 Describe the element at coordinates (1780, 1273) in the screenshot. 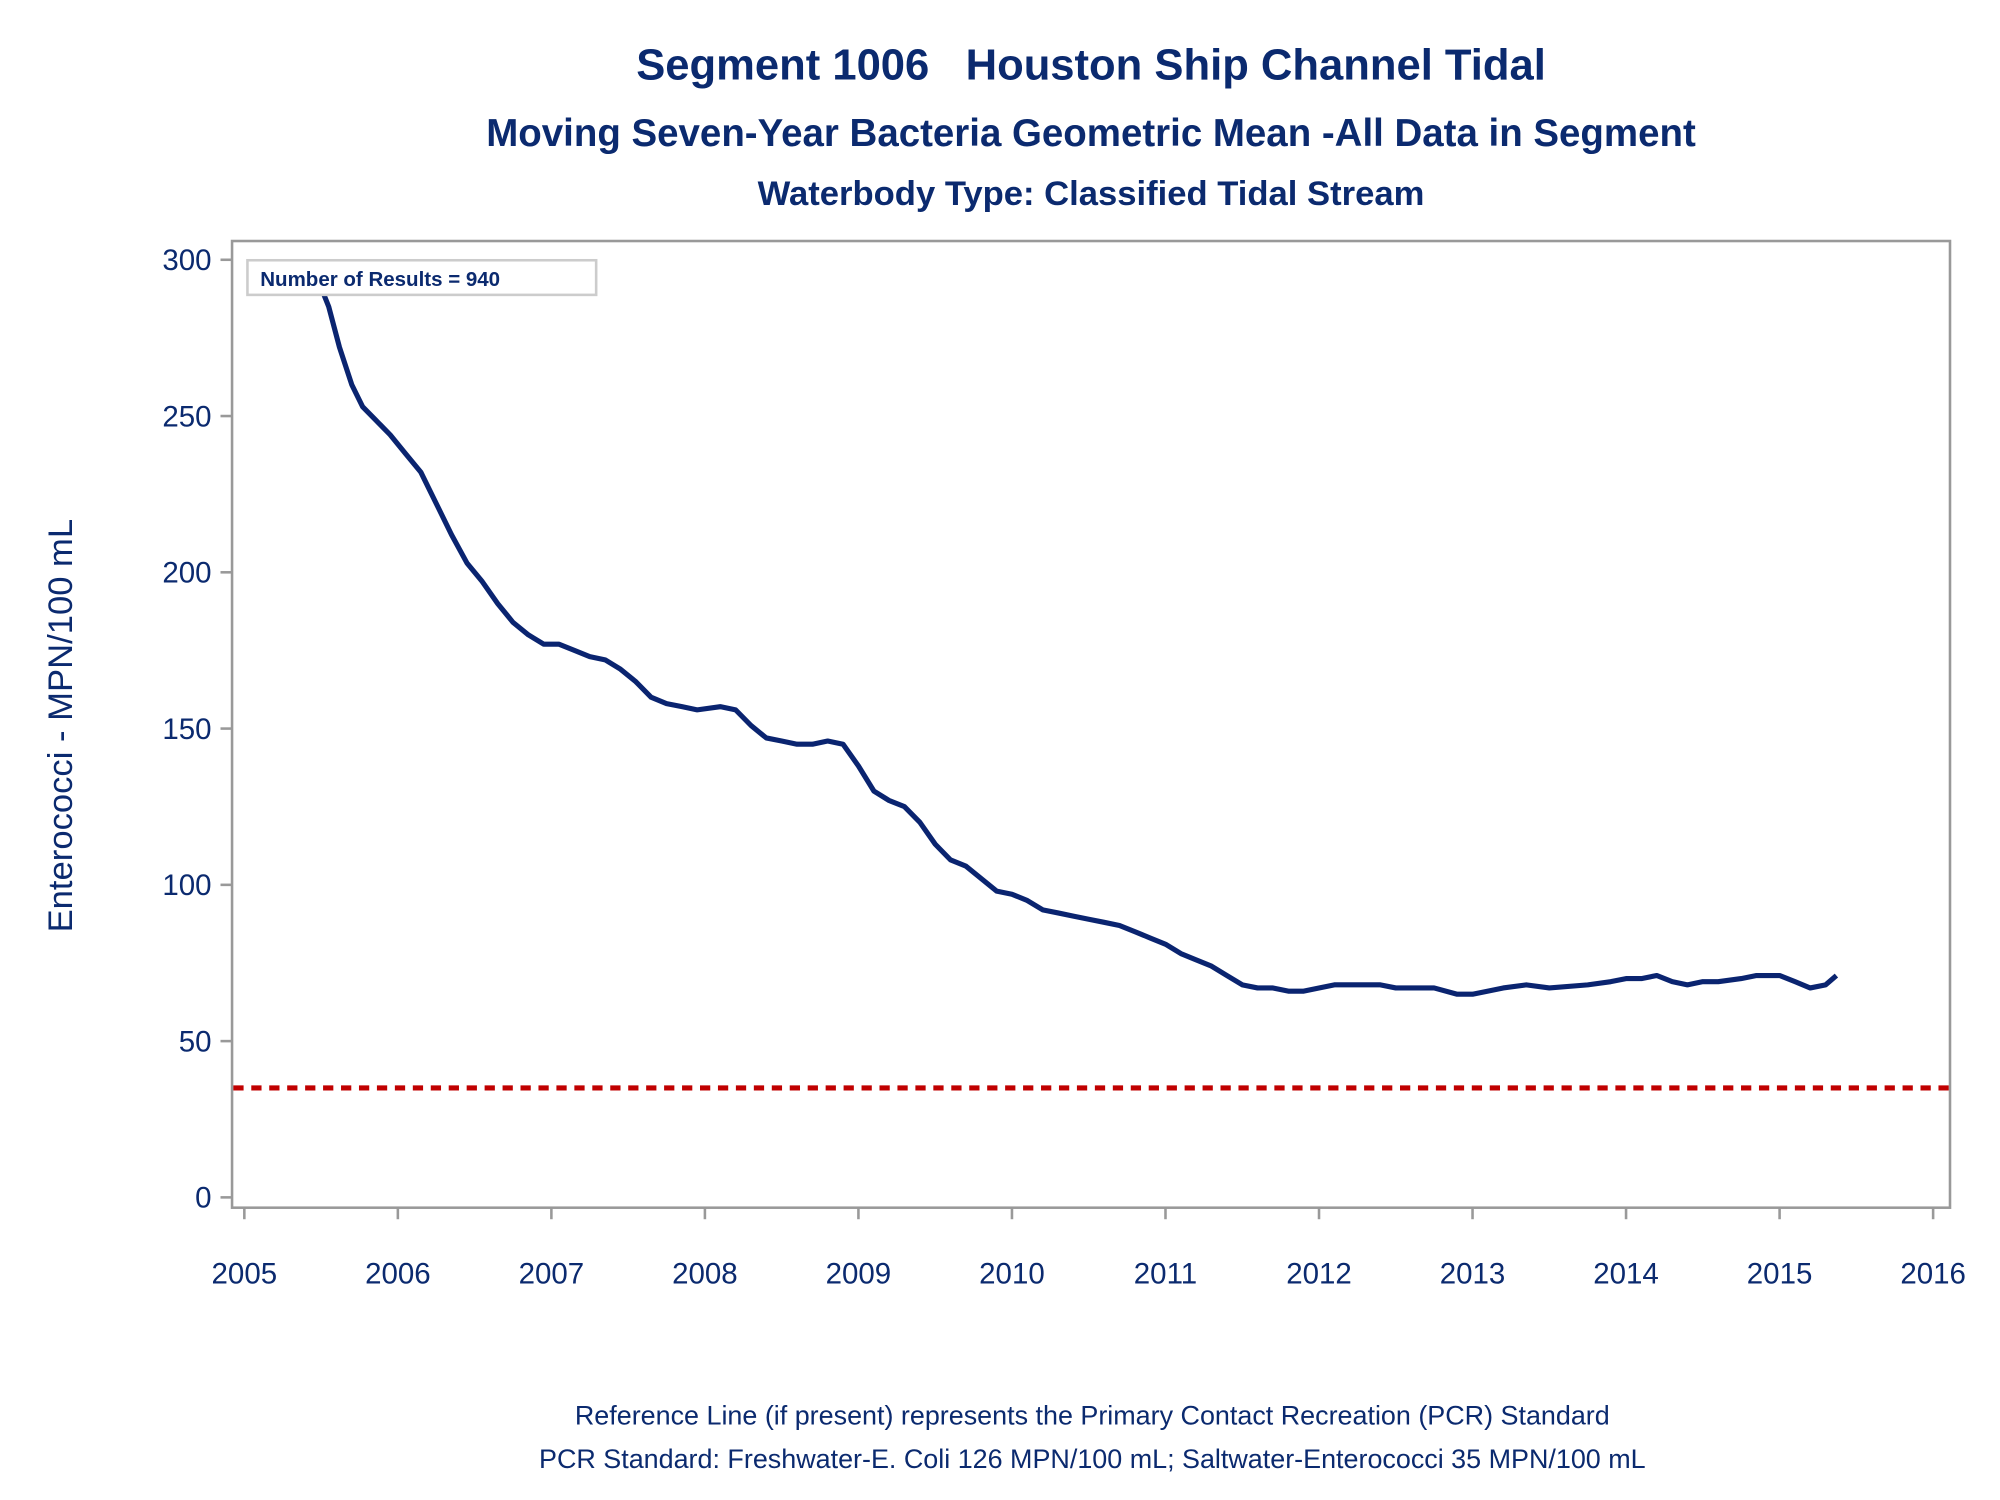

I see `x-tick-label: 2015` at that location.